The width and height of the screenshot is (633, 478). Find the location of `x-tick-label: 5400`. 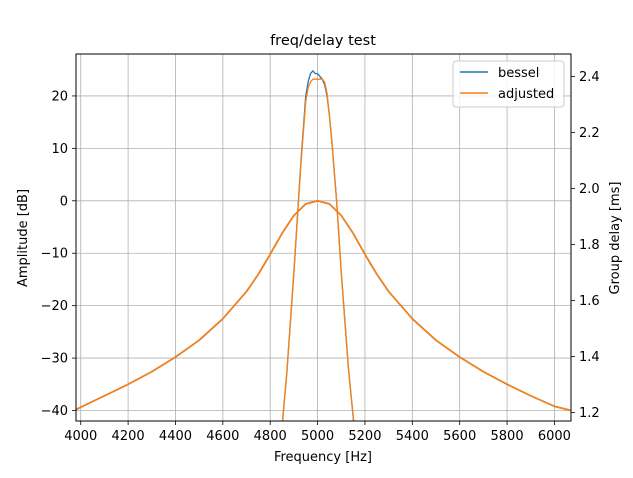

x-tick-label: 5400 is located at coordinates (412, 436).